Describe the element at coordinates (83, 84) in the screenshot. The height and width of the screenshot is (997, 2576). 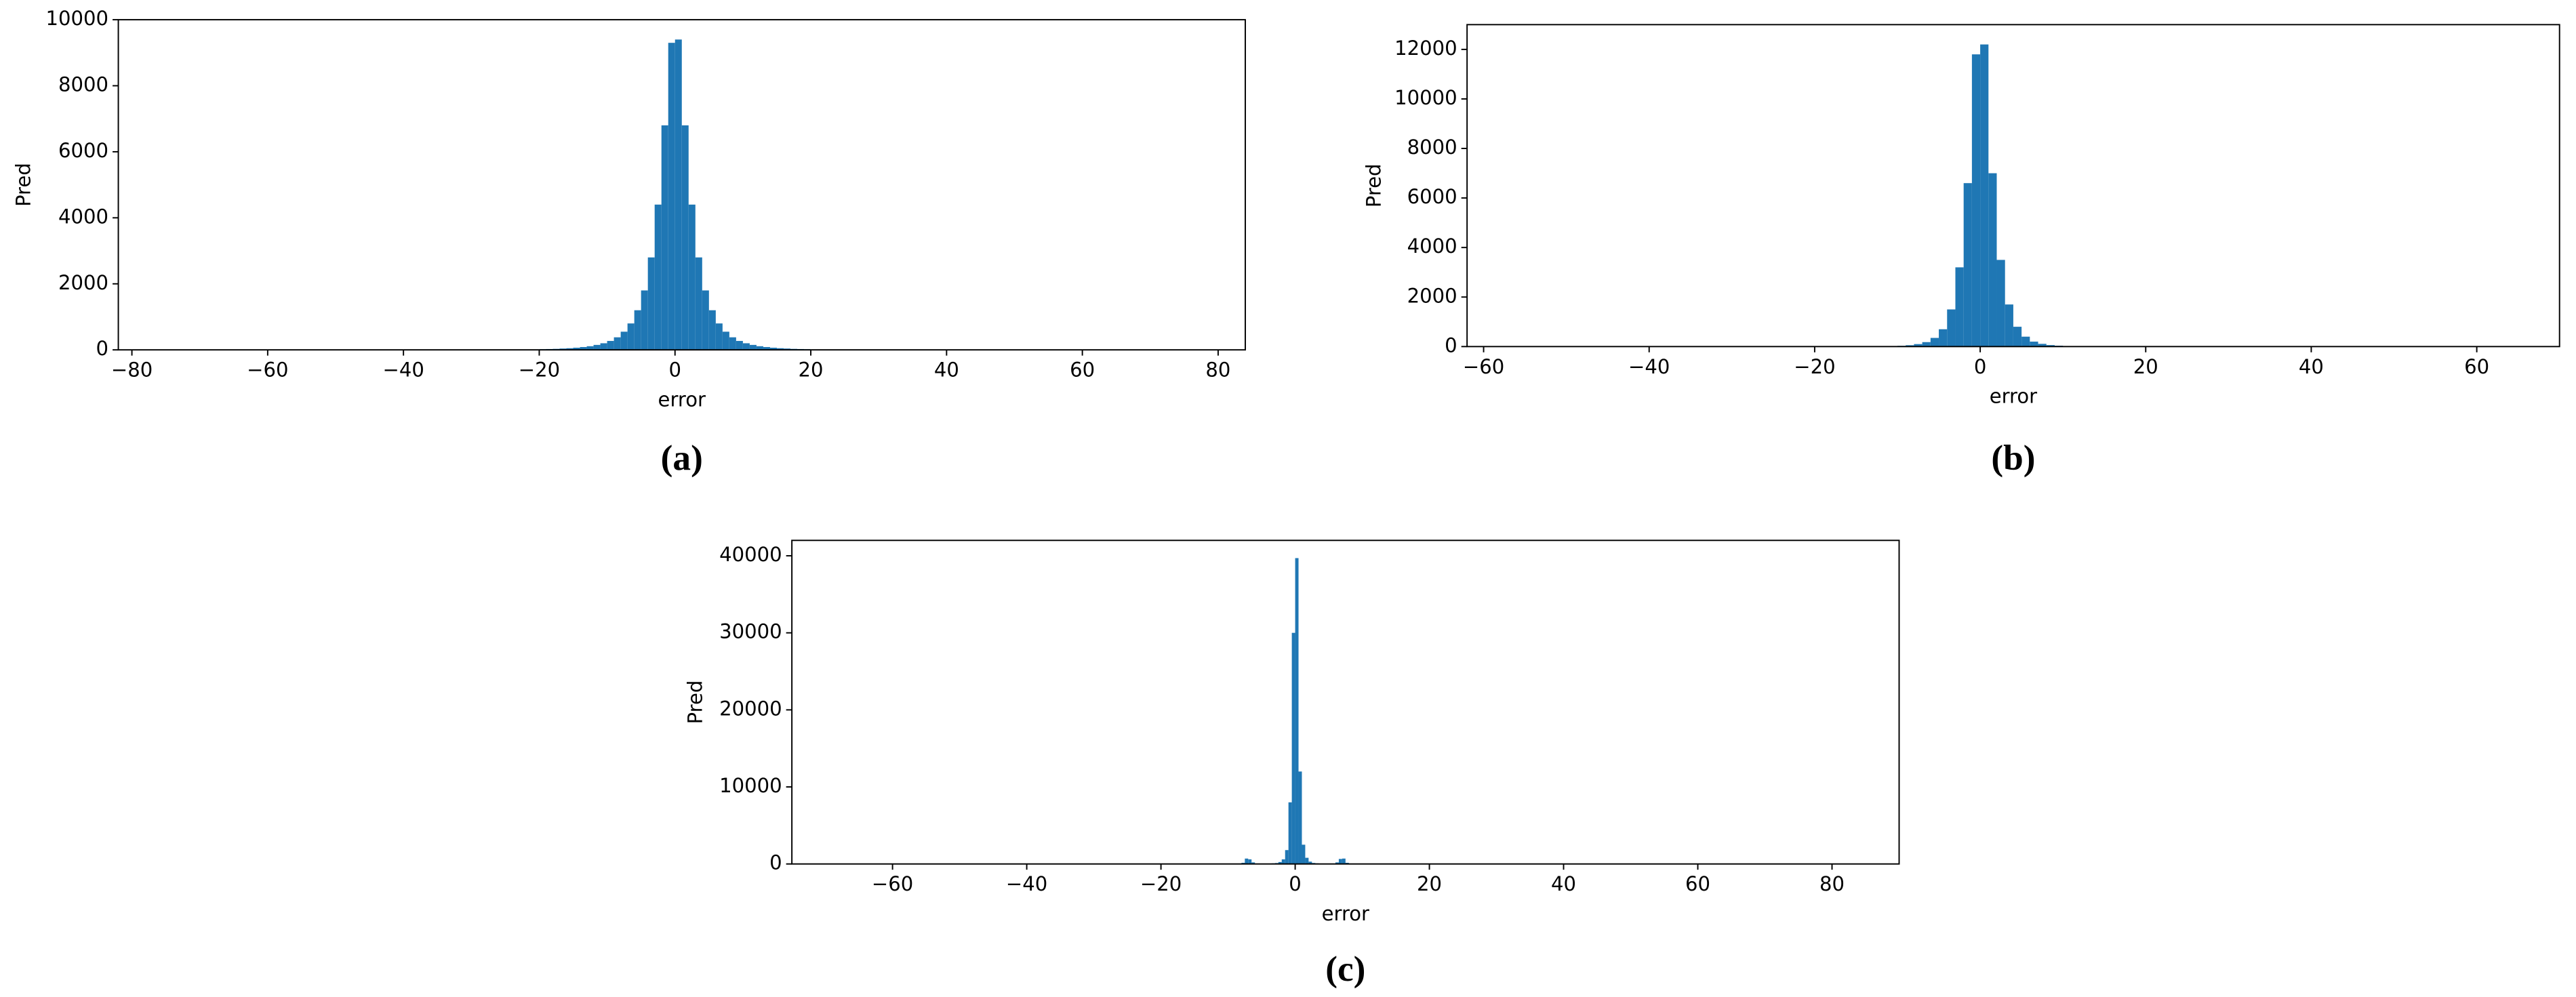
I see `y-tick-label: 8000` at that location.